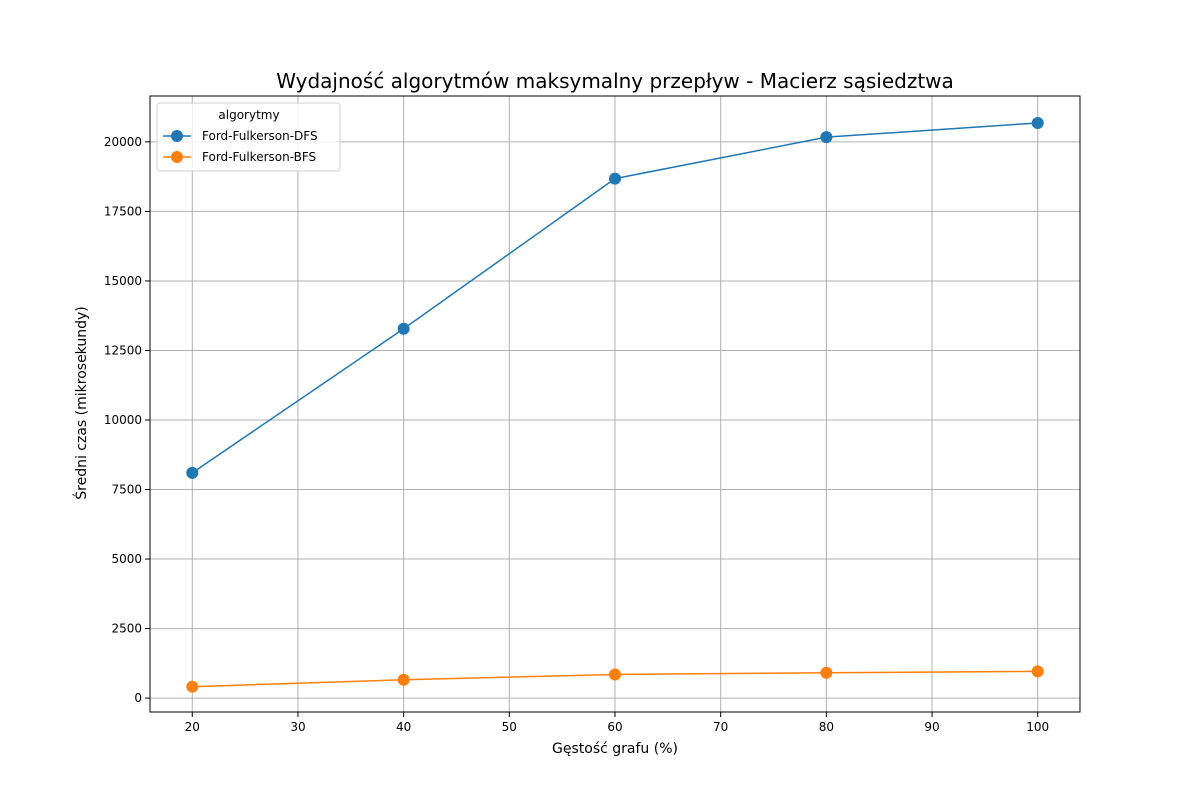 The width and height of the screenshot is (1200, 800). What do you see at coordinates (1037, 727) in the screenshot?
I see `x-tick-label: 100` at bounding box center [1037, 727].